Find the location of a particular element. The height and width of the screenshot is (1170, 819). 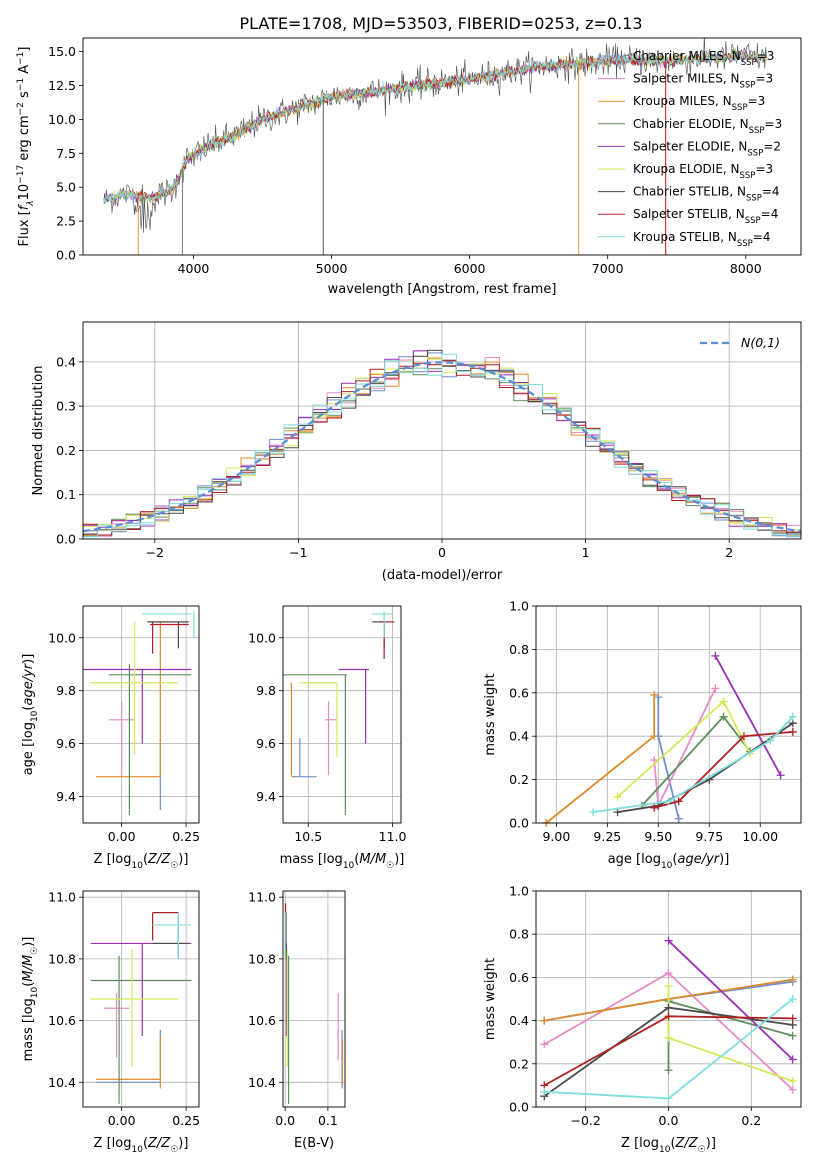

y-tick-label: 2.5 is located at coordinates (66, 221).